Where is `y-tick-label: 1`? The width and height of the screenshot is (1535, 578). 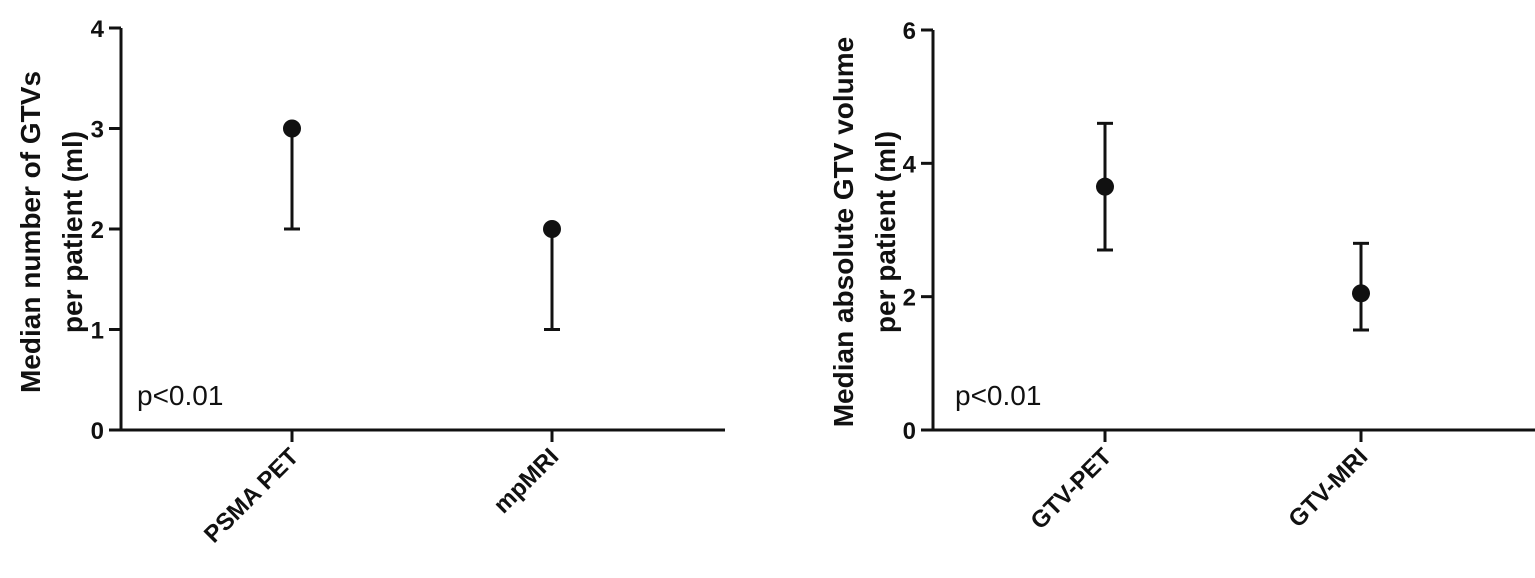
y-tick-label: 1 is located at coordinates (97, 331).